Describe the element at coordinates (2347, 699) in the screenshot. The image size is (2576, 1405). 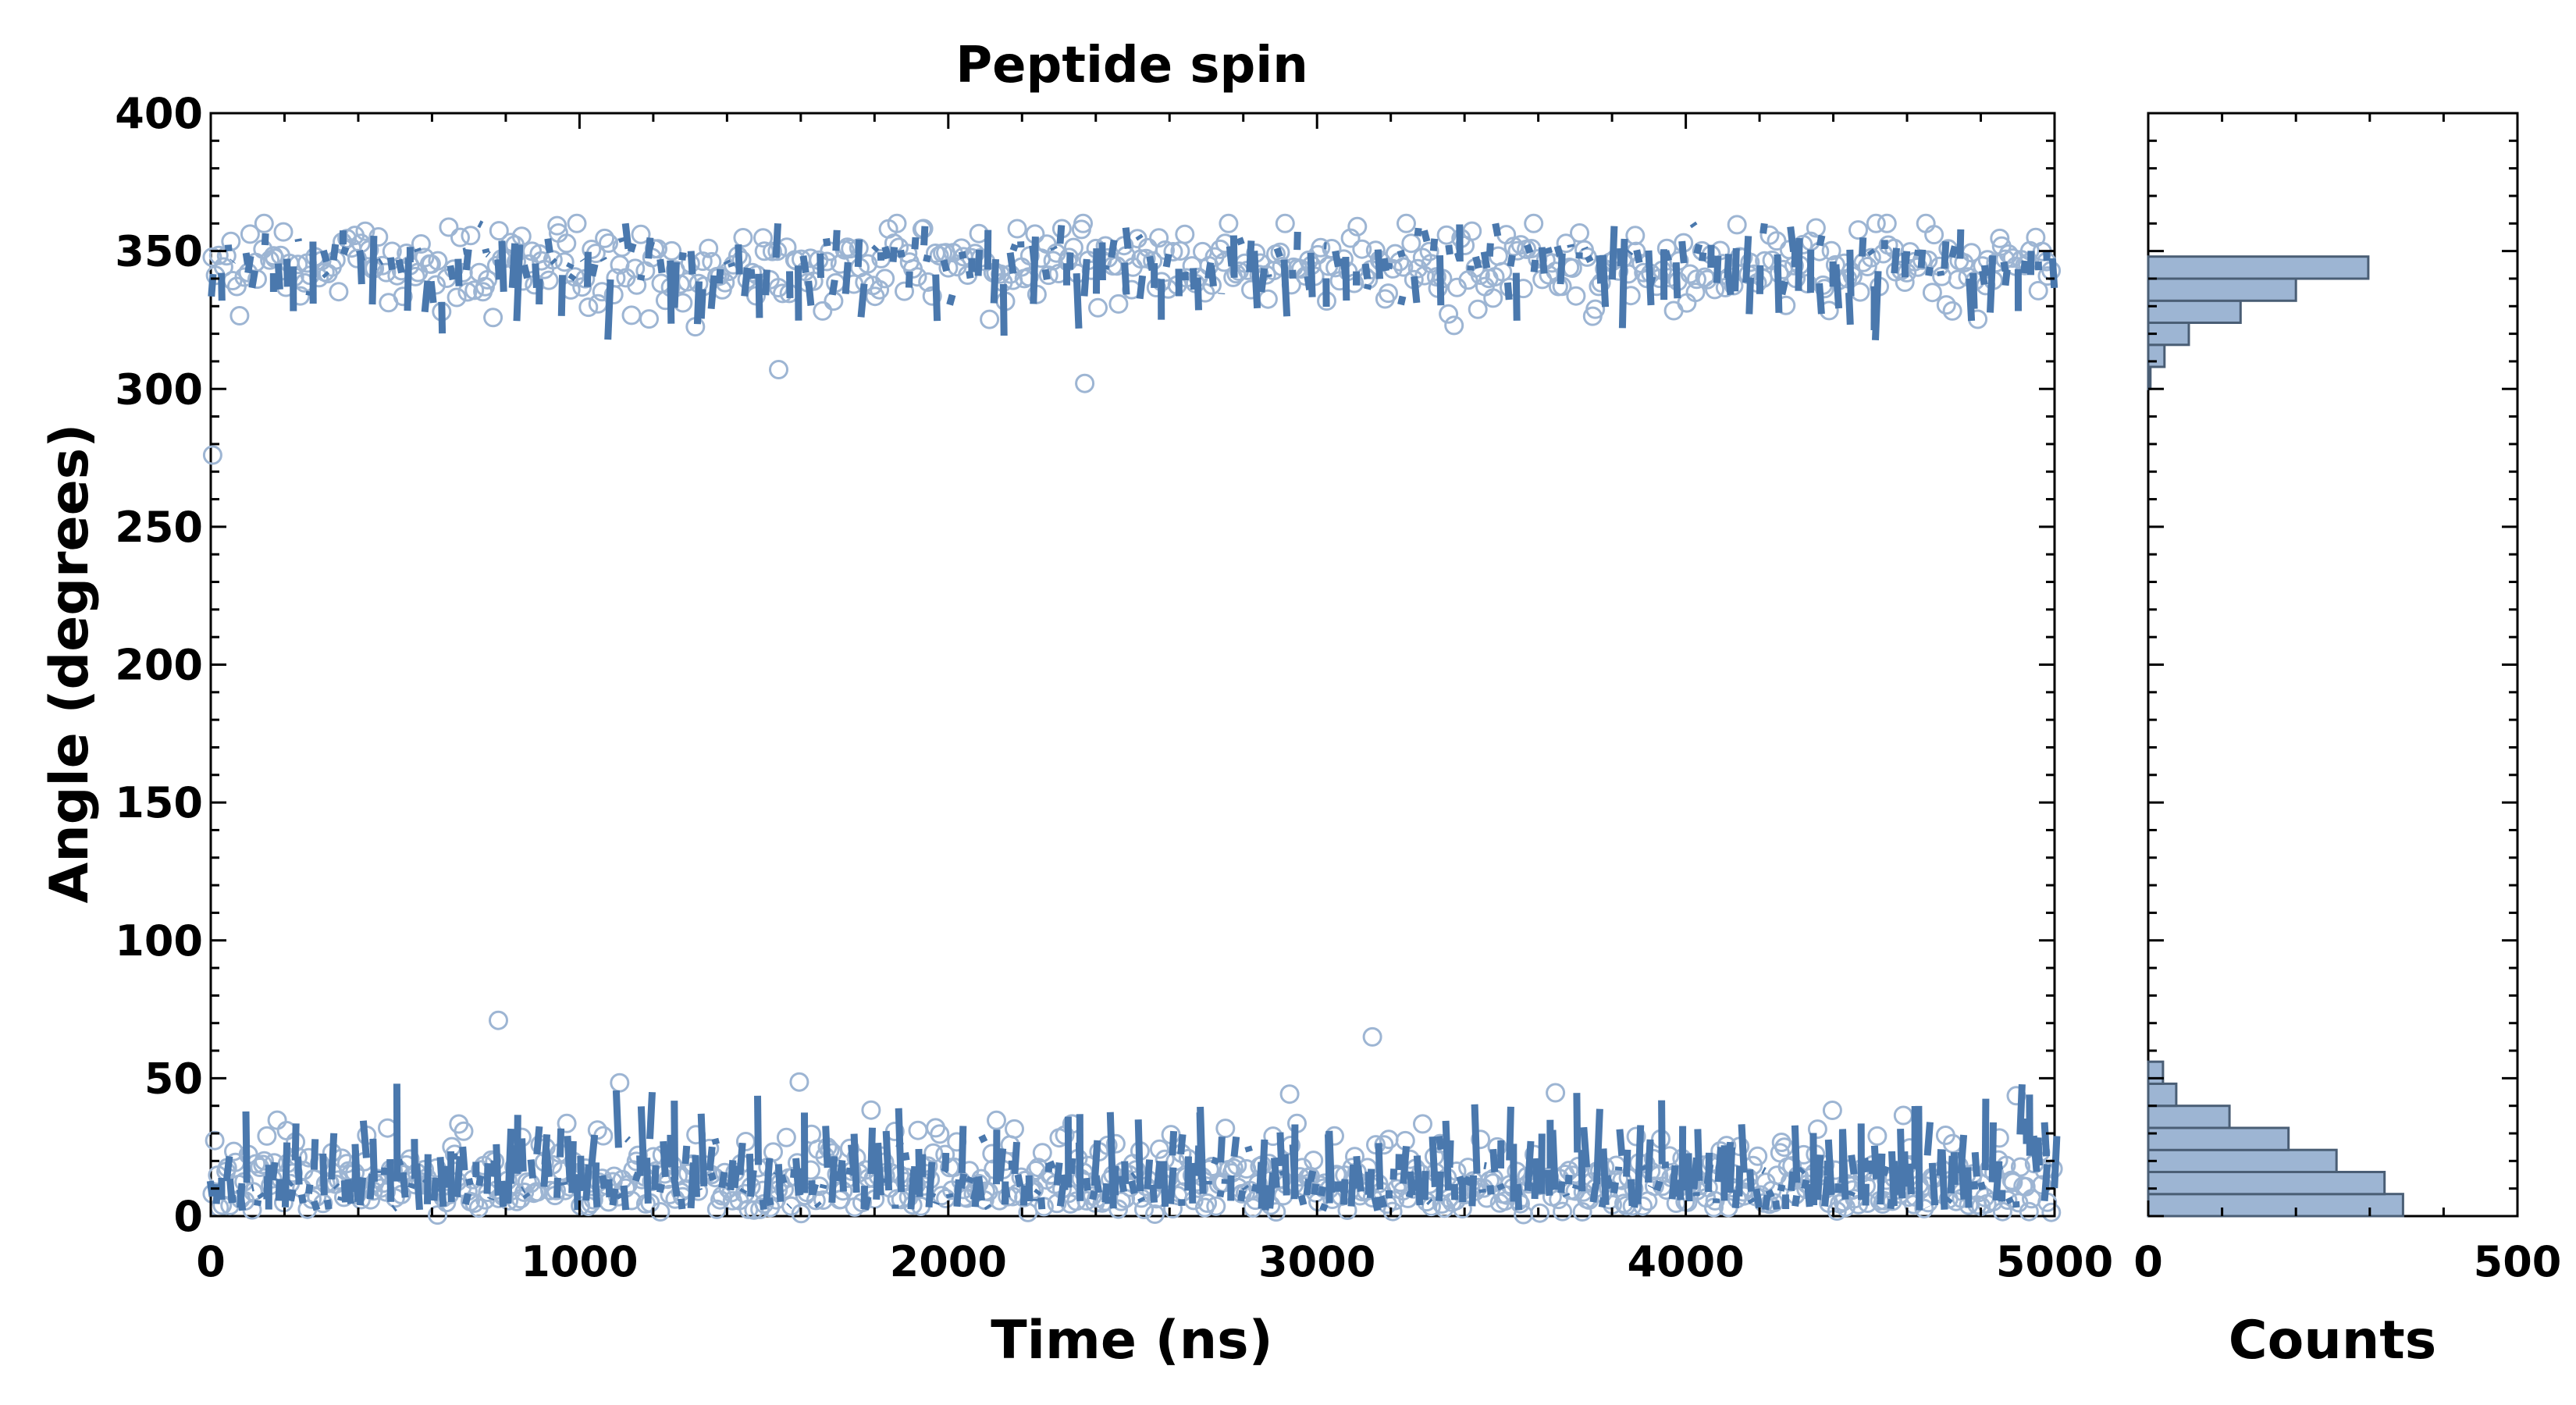
I see `histogram-x-ticks: 0 500` at that location.